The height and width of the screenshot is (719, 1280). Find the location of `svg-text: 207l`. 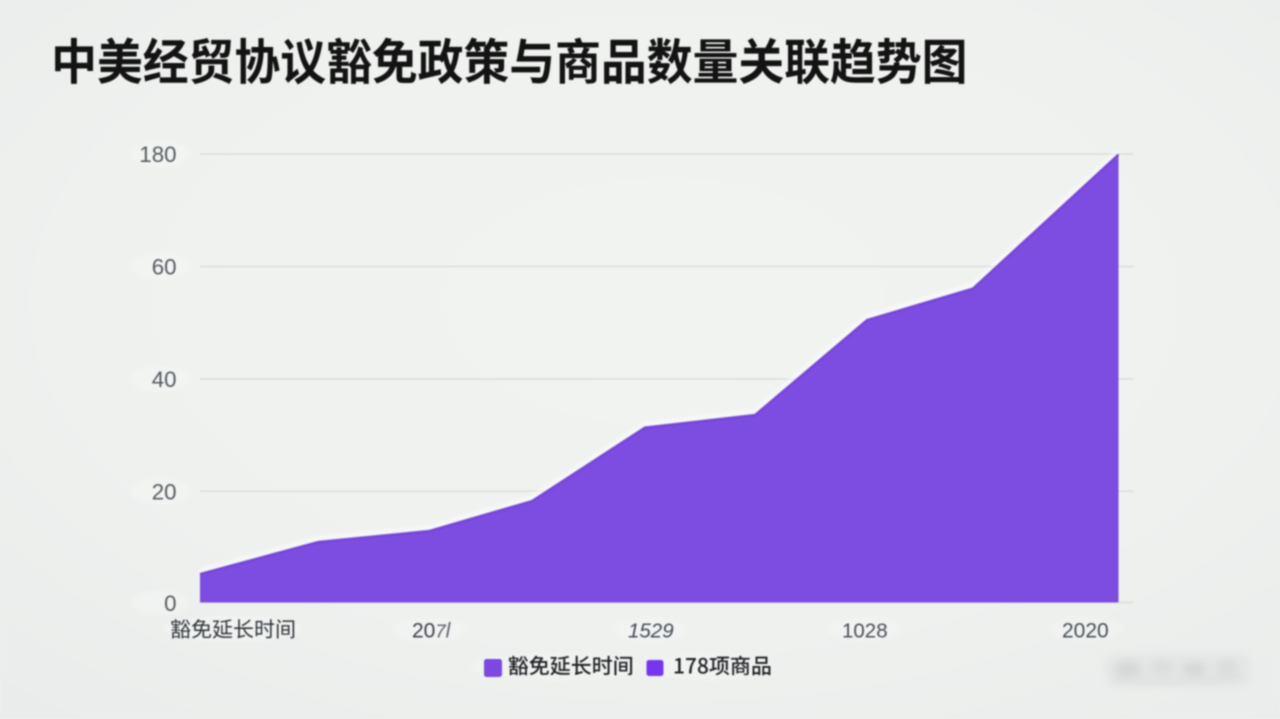

svg-text: 207l is located at coordinates (432, 631).